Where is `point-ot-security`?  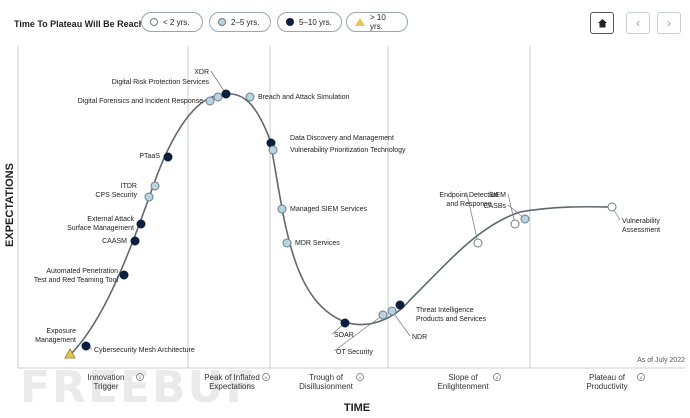 point-ot-security is located at coordinates (383, 315).